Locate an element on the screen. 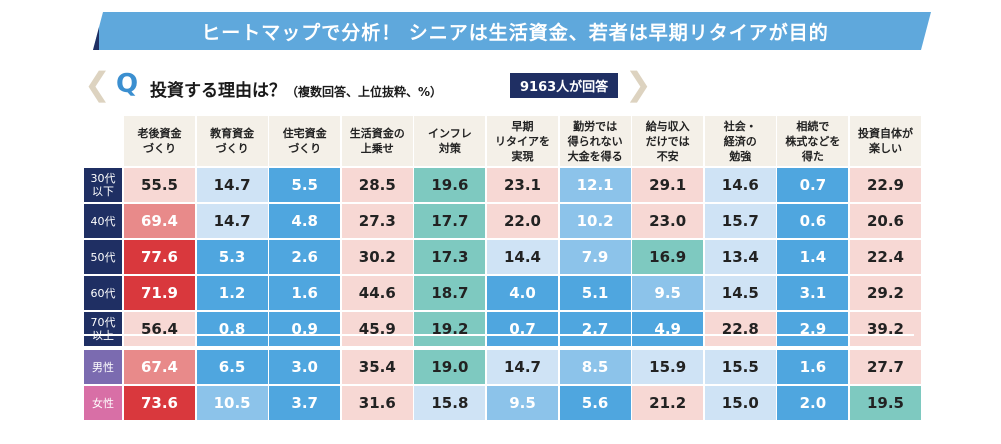 The height and width of the screenshot is (444, 1001). heatmap-cell: 77.6 is located at coordinates (159, 257).